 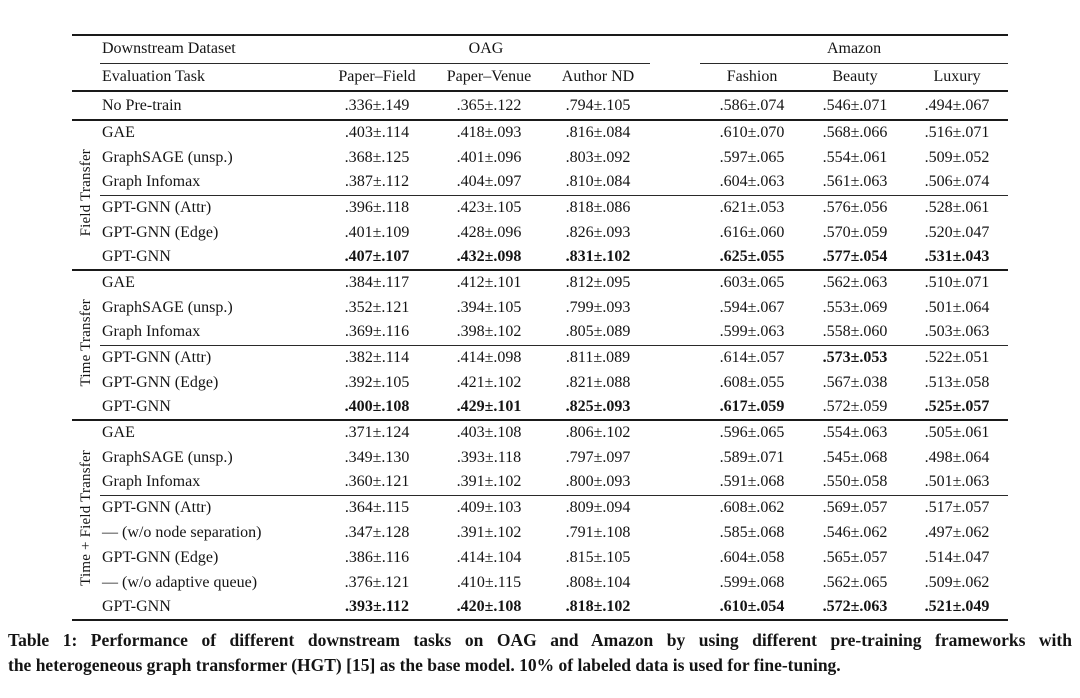 What do you see at coordinates (598, 332) in the screenshot?
I see `cell-value: .805±.089` at bounding box center [598, 332].